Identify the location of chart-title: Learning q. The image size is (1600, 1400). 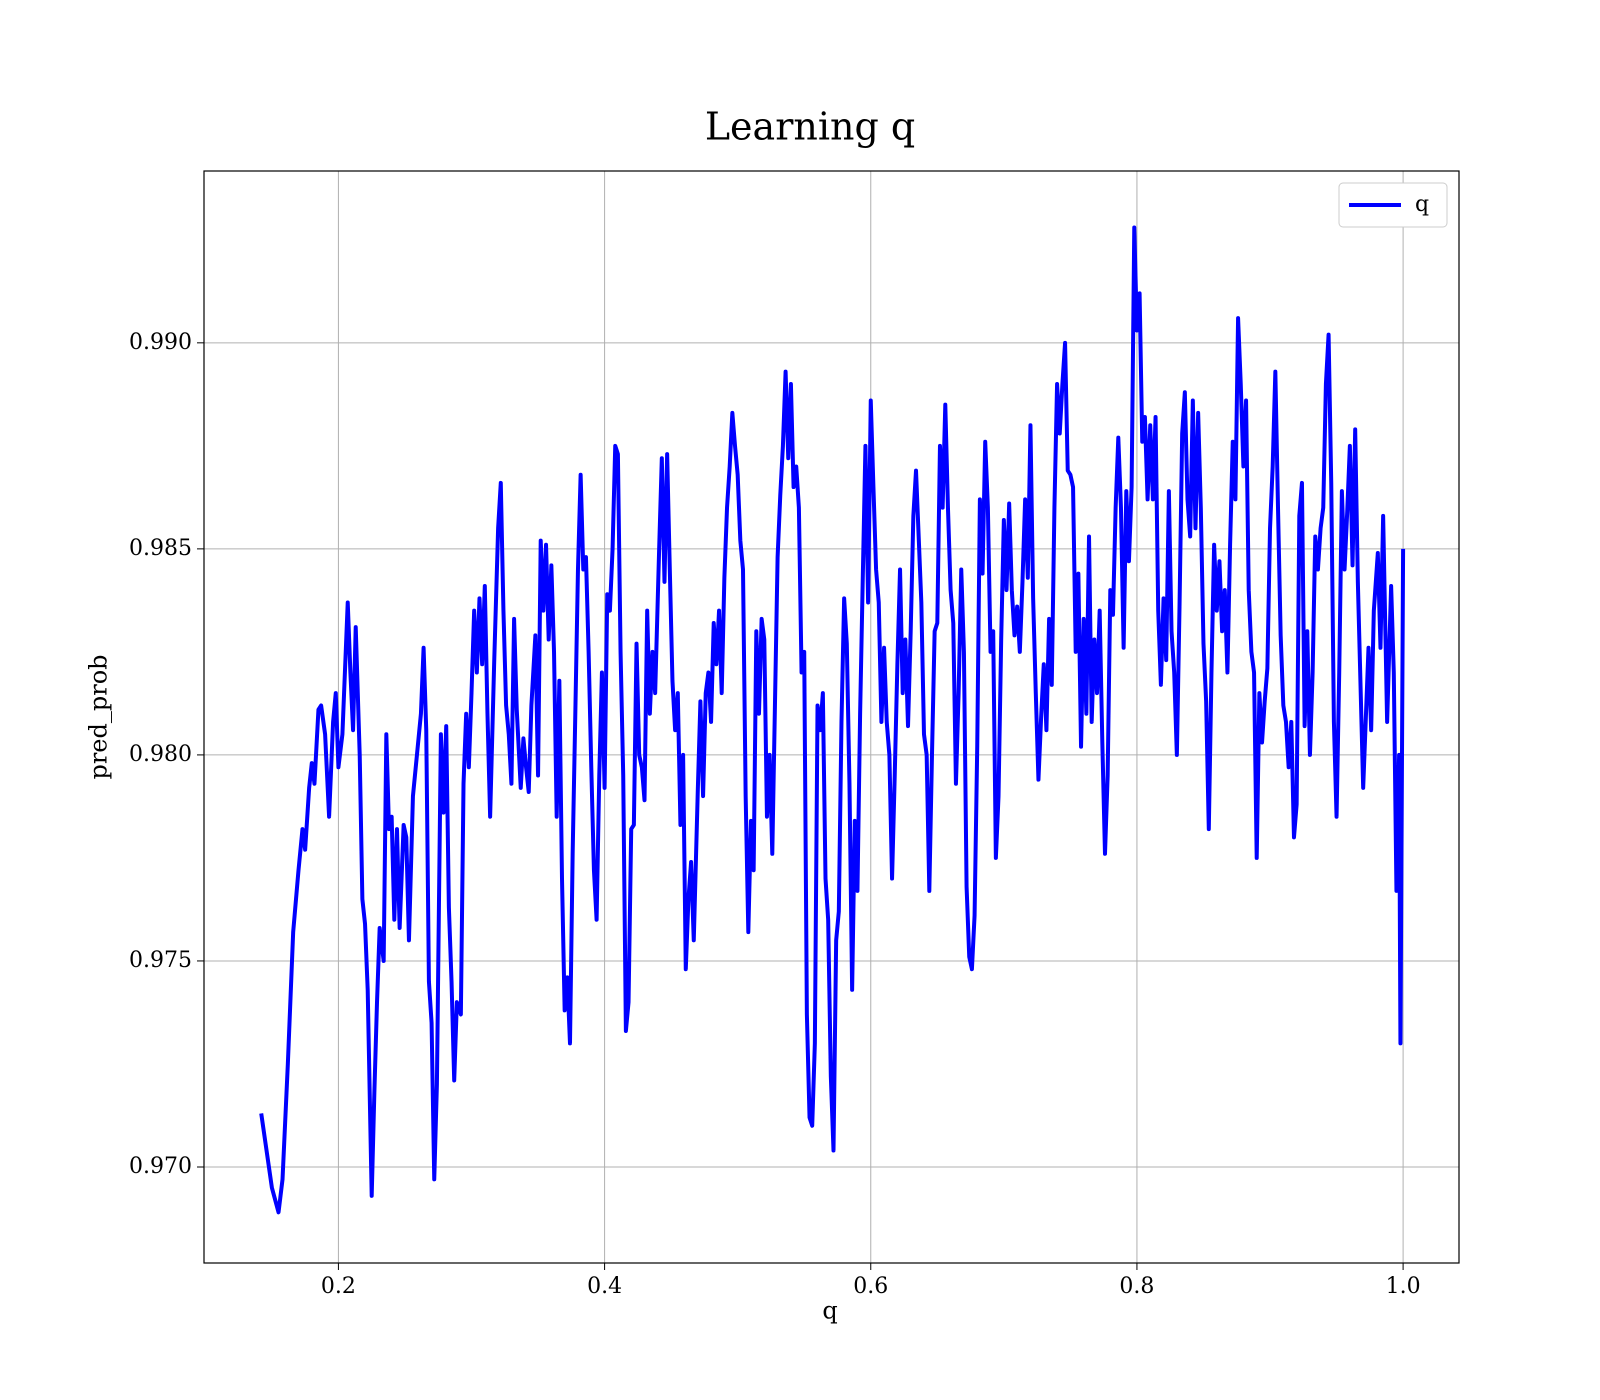
(810, 127).